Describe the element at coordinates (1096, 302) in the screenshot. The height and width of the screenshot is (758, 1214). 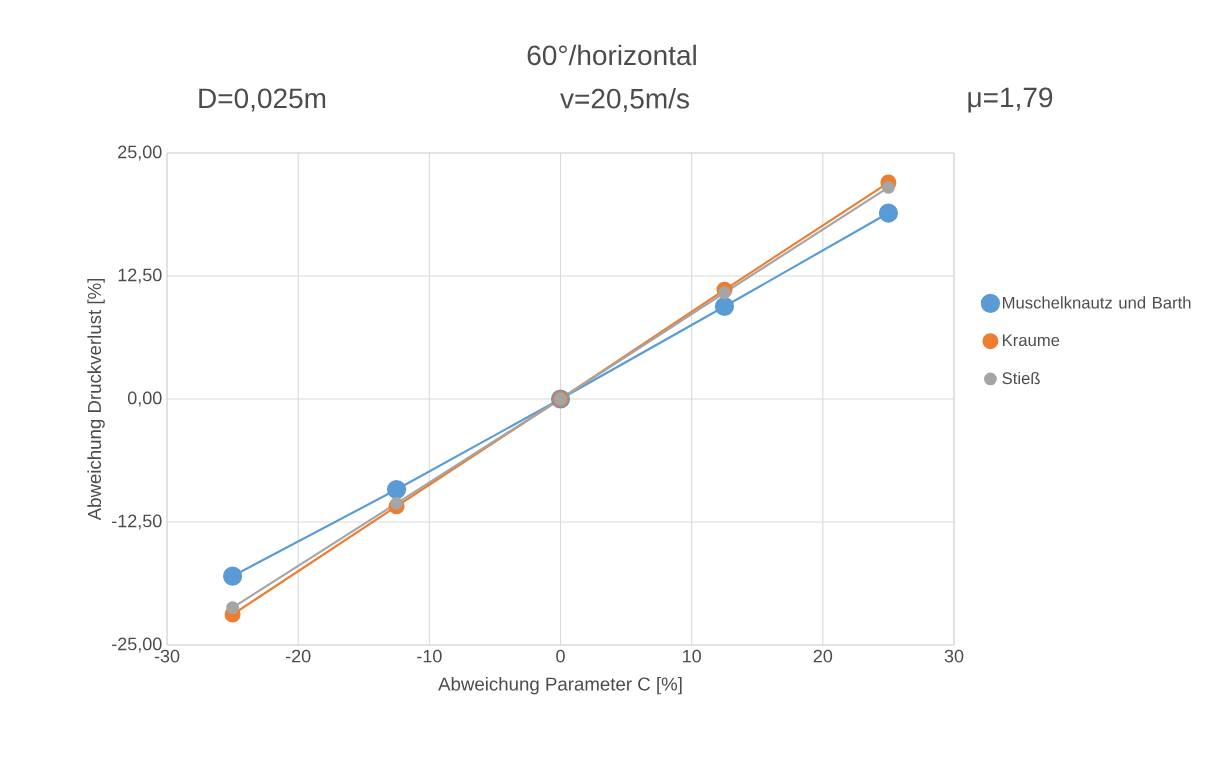
I see `legend-label: Muschelknautz und Barth` at that location.